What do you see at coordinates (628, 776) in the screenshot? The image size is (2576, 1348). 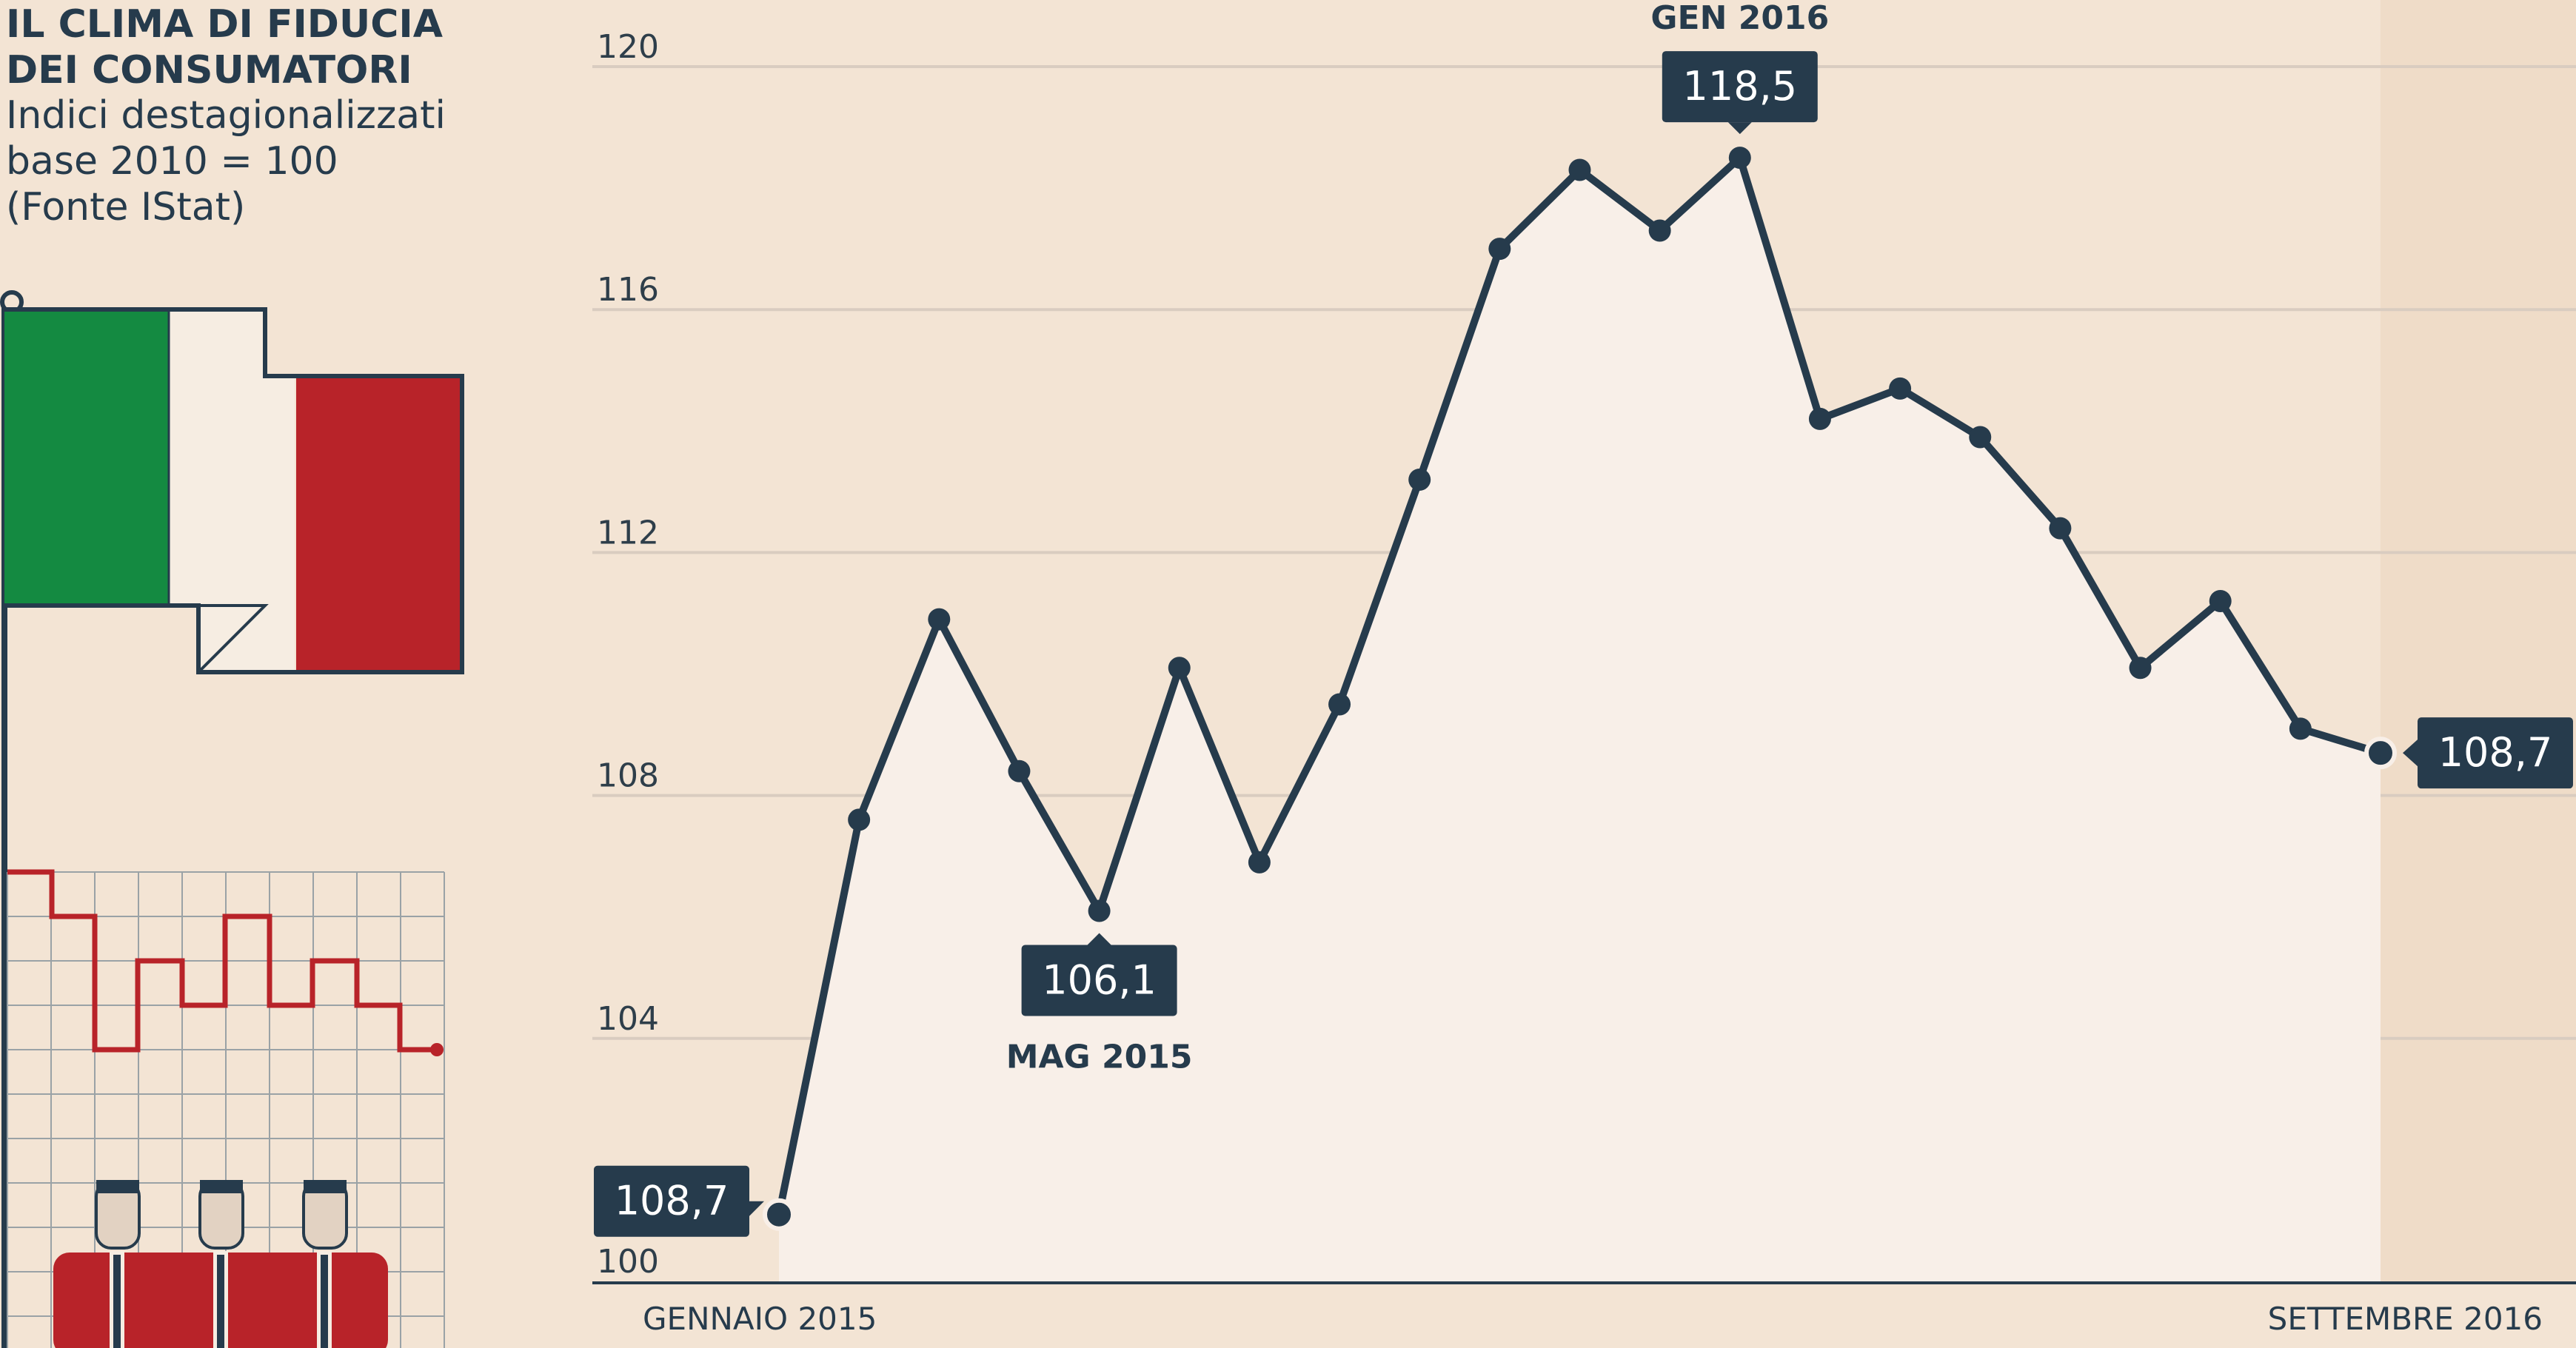 I see `y-tick-label: 108` at bounding box center [628, 776].